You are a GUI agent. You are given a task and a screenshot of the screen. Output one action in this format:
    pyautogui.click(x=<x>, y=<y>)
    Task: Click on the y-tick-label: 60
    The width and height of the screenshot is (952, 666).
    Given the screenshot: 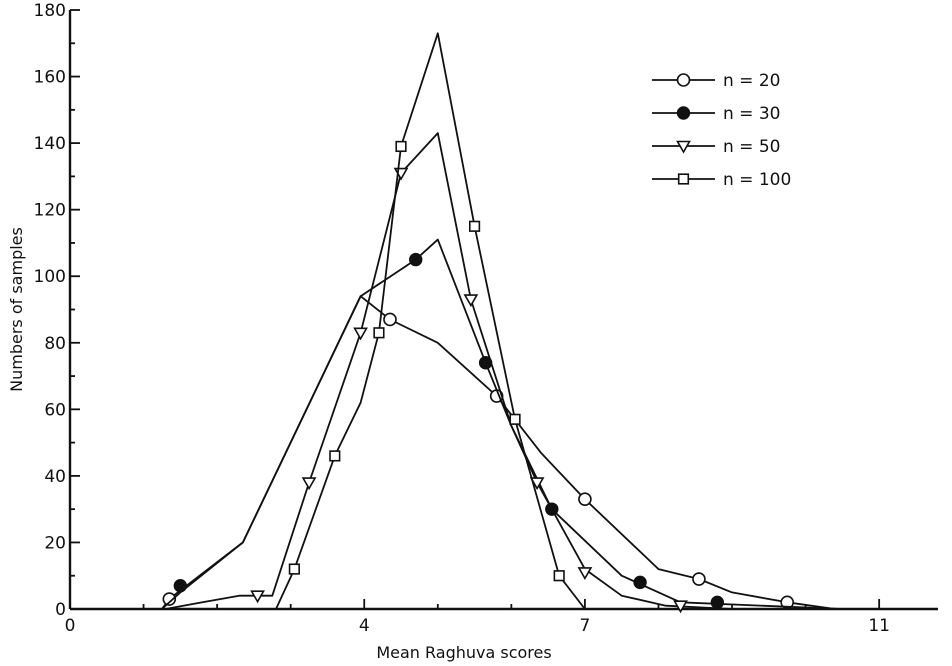 What is the action you would take?
    pyautogui.click(x=55, y=410)
    